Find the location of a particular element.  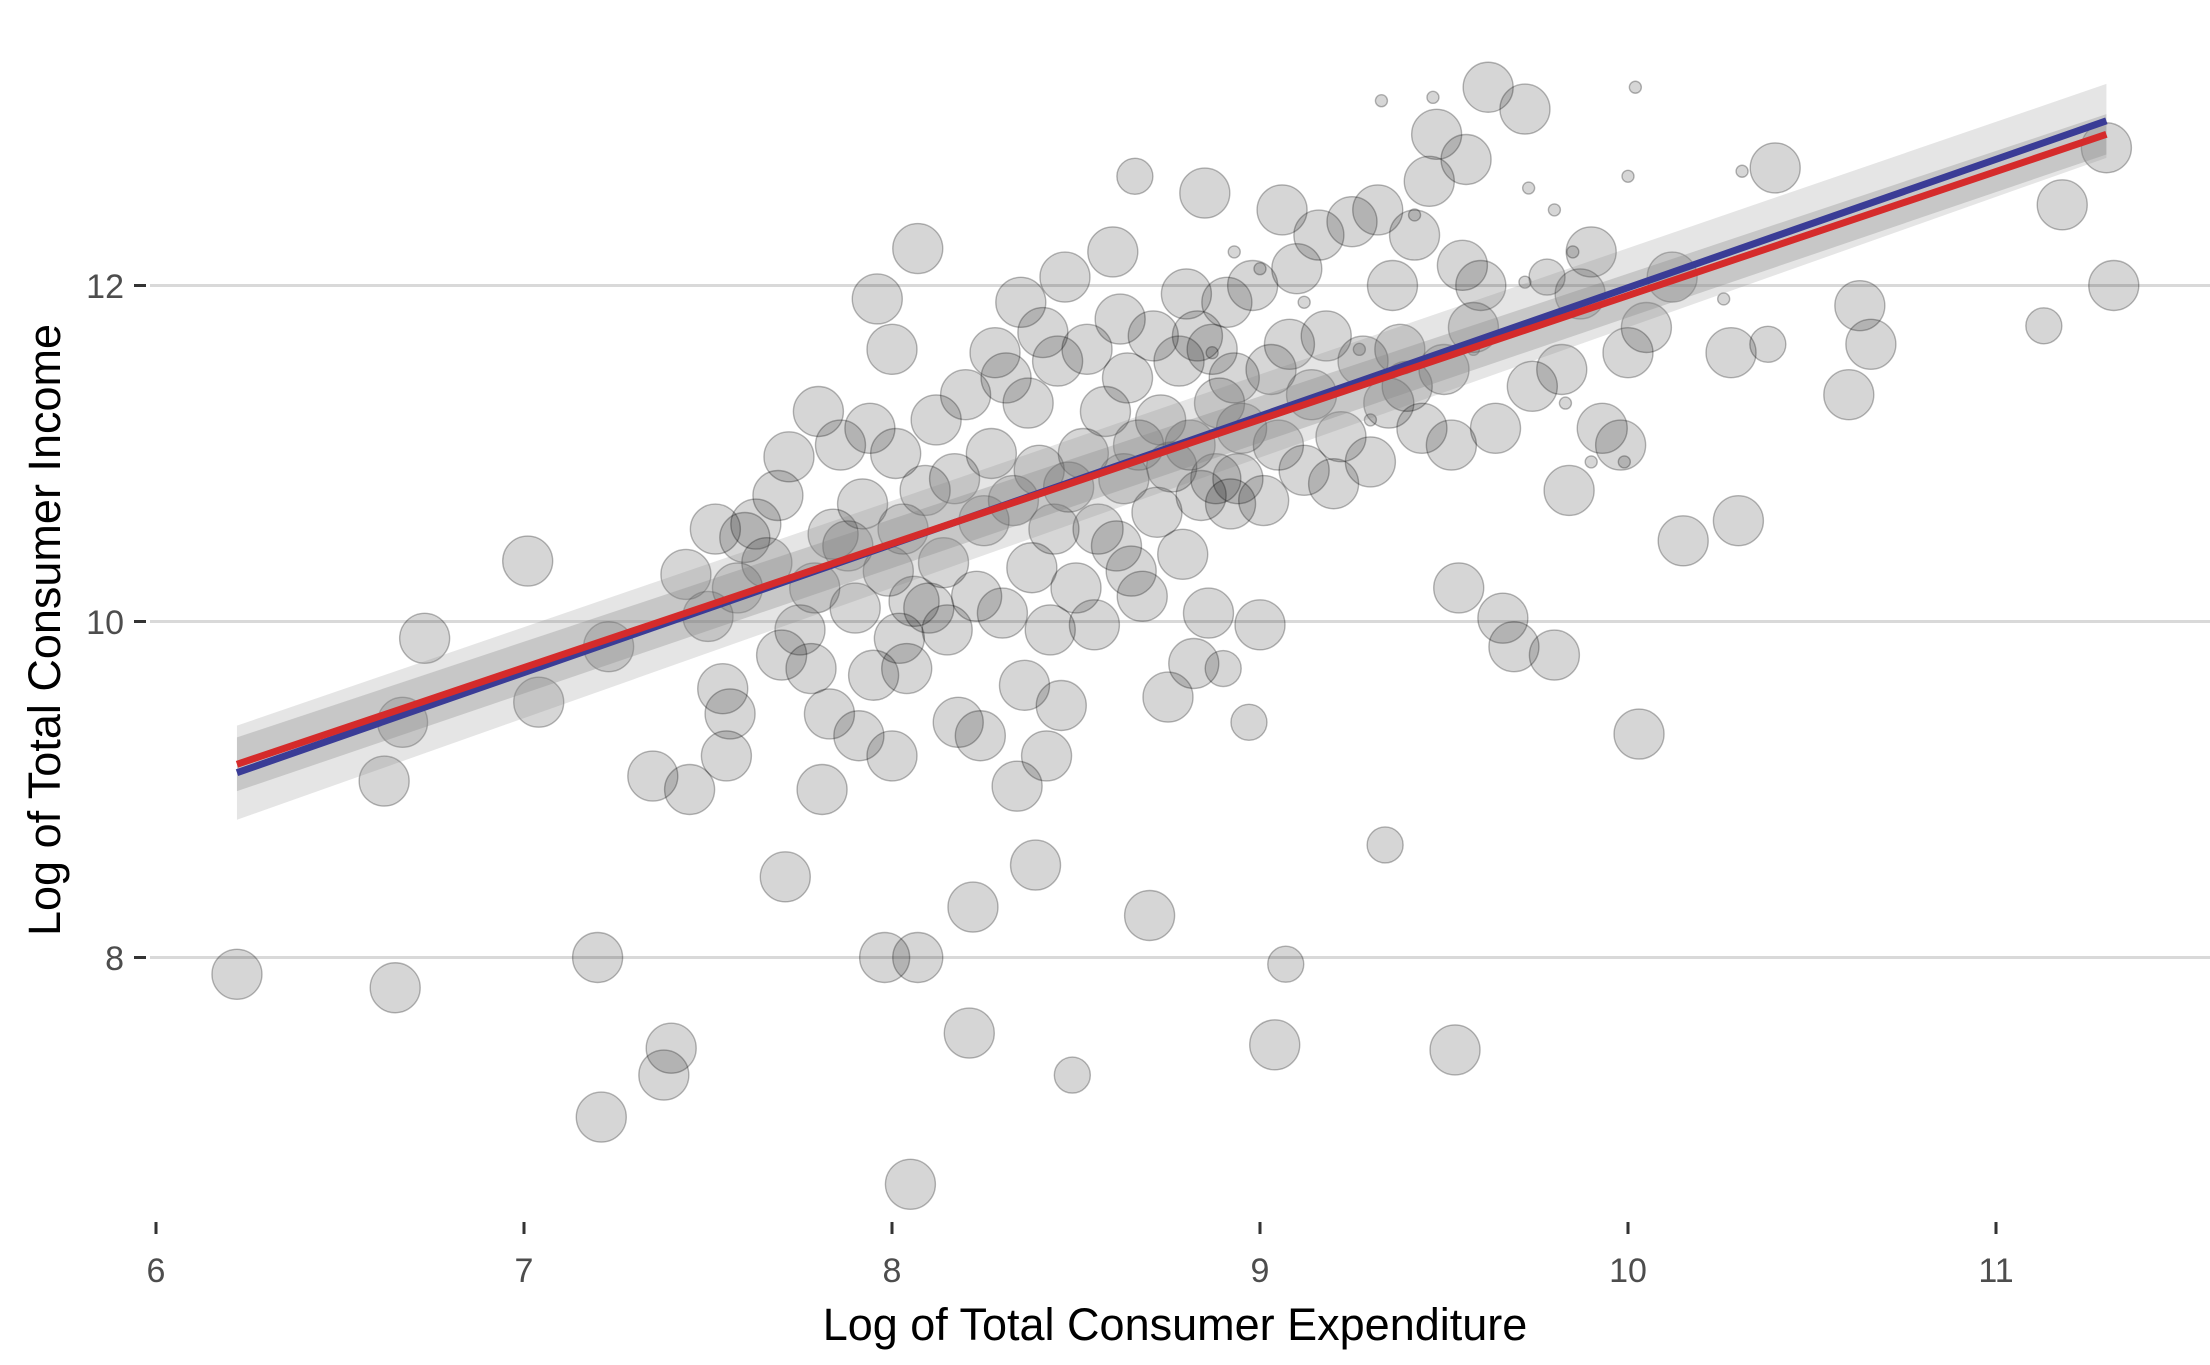

x-tick-label-11: 11 is located at coordinates (1995, 1271).